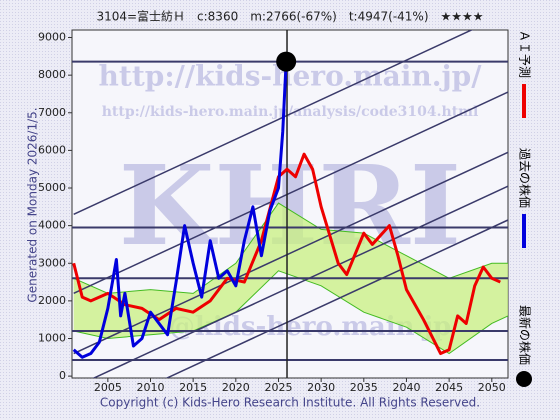 Image resolution: width=560 pixels, height=420 pixels. Describe the element at coordinates (52, 74) in the screenshot. I see `y-tick-label: 8000` at that location.